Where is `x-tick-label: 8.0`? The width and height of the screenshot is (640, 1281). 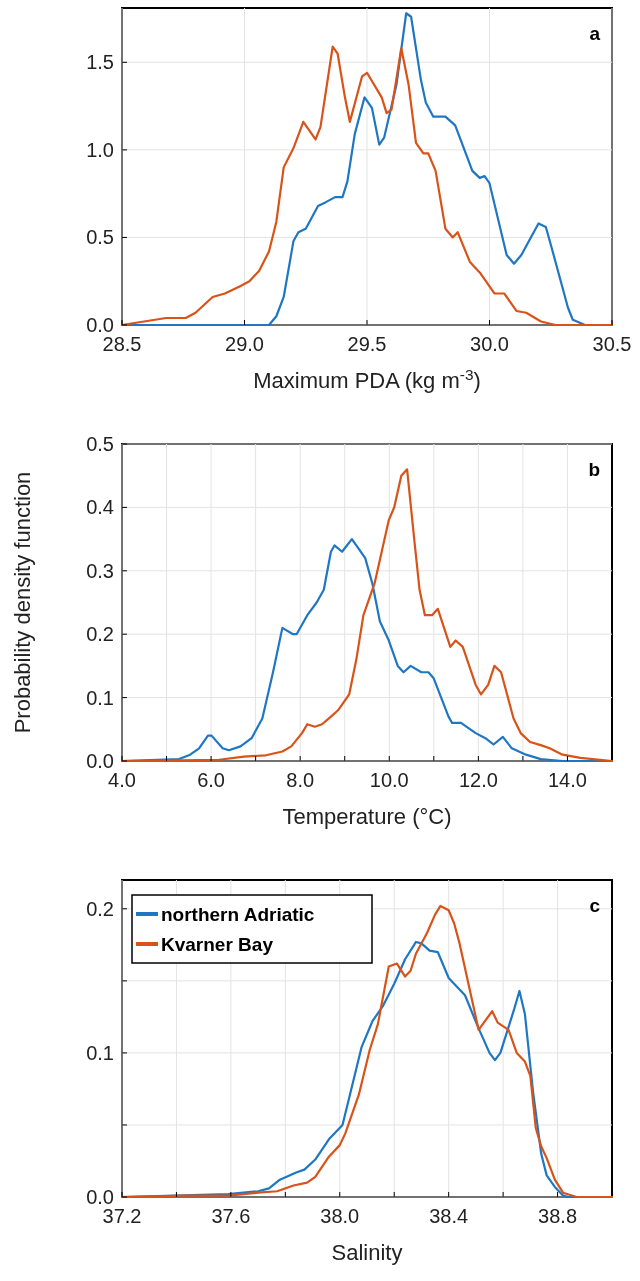
x-tick-label: 8.0 is located at coordinates (300, 780).